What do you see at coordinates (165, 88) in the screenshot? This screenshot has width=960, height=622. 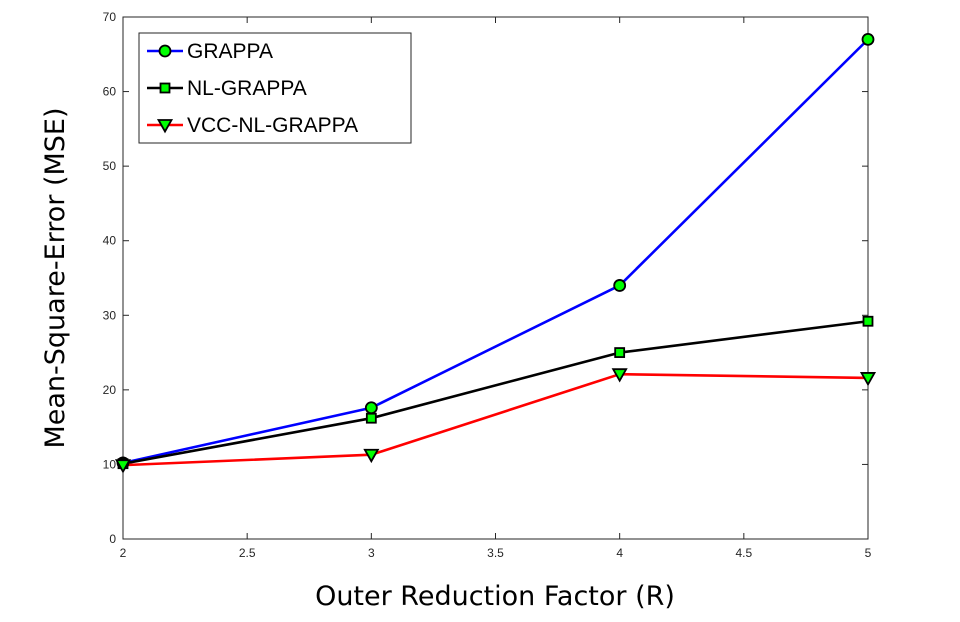 I see `legend-marker-nl-grappa` at bounding box center [165, 88].